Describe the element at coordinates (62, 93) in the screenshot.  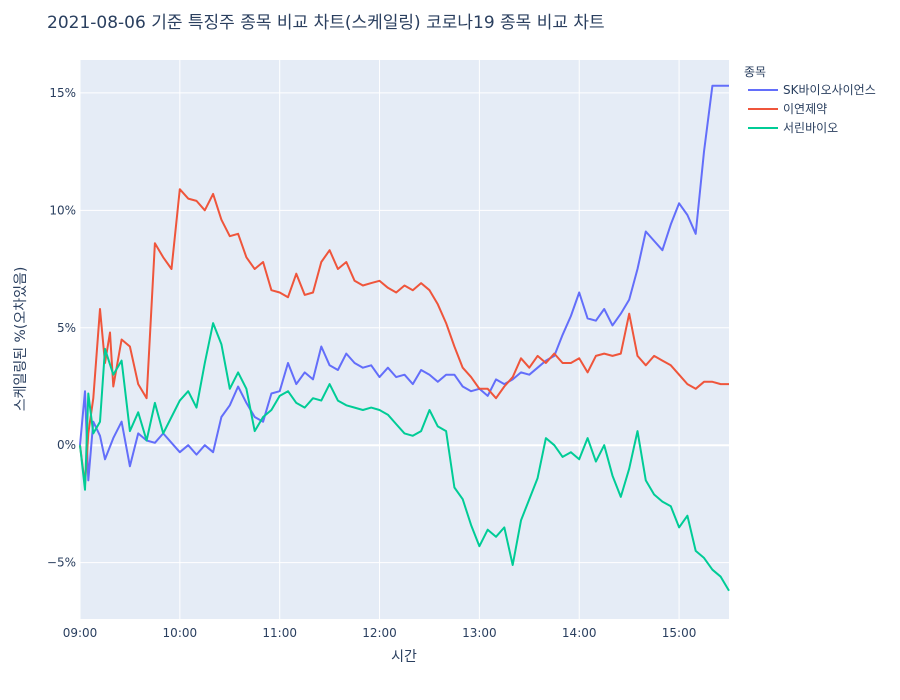
I see `y-tick-label: 15%` at that location.